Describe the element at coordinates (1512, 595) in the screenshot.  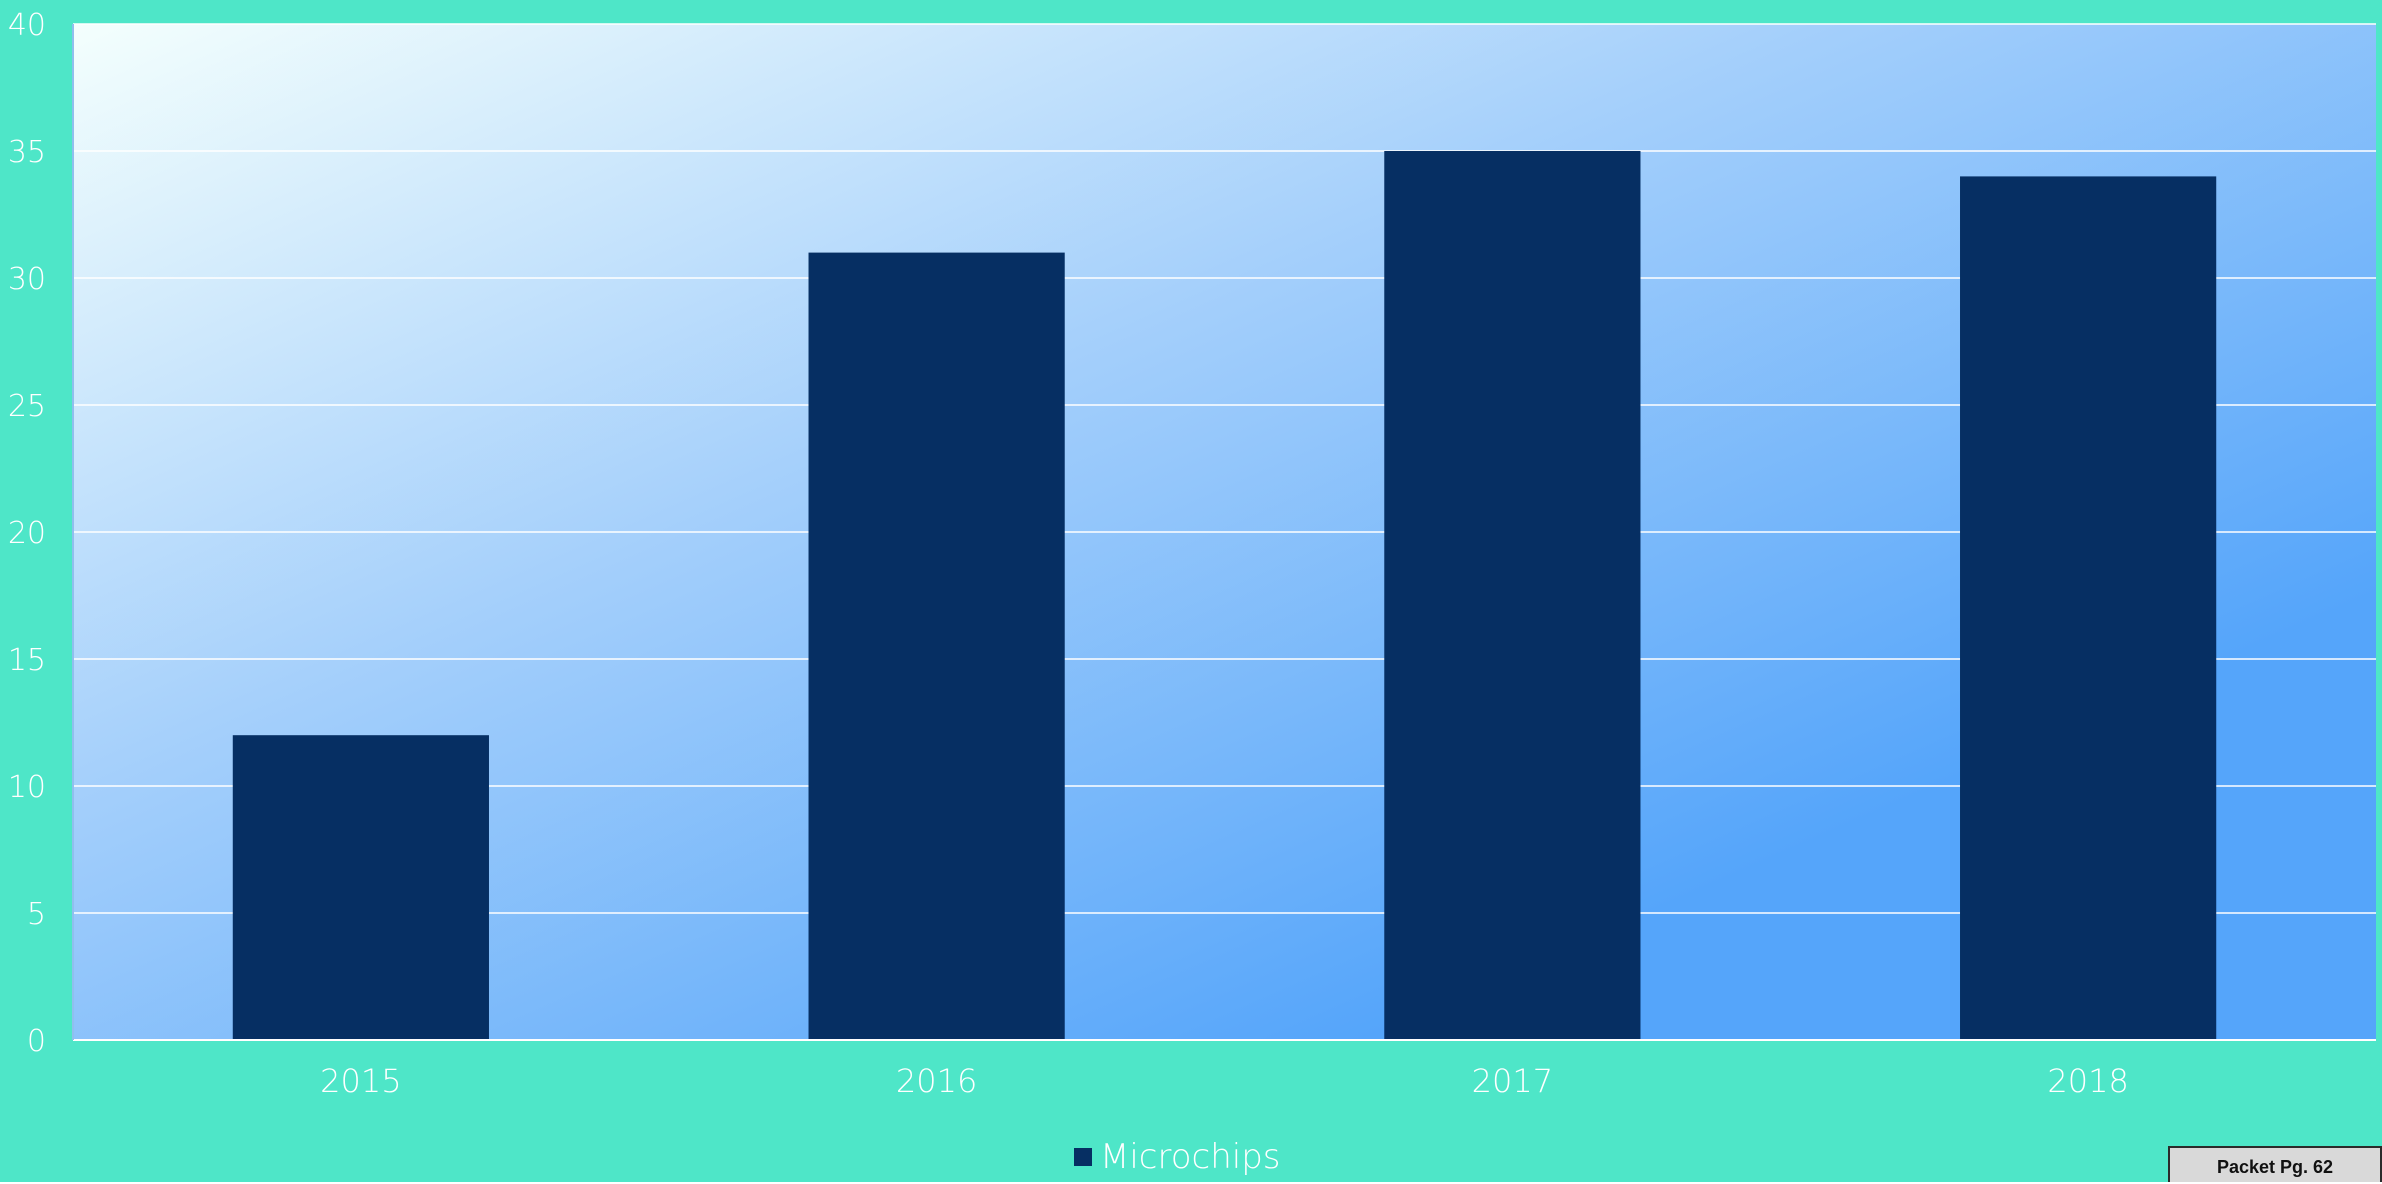
I see `bar-2017` at that location.